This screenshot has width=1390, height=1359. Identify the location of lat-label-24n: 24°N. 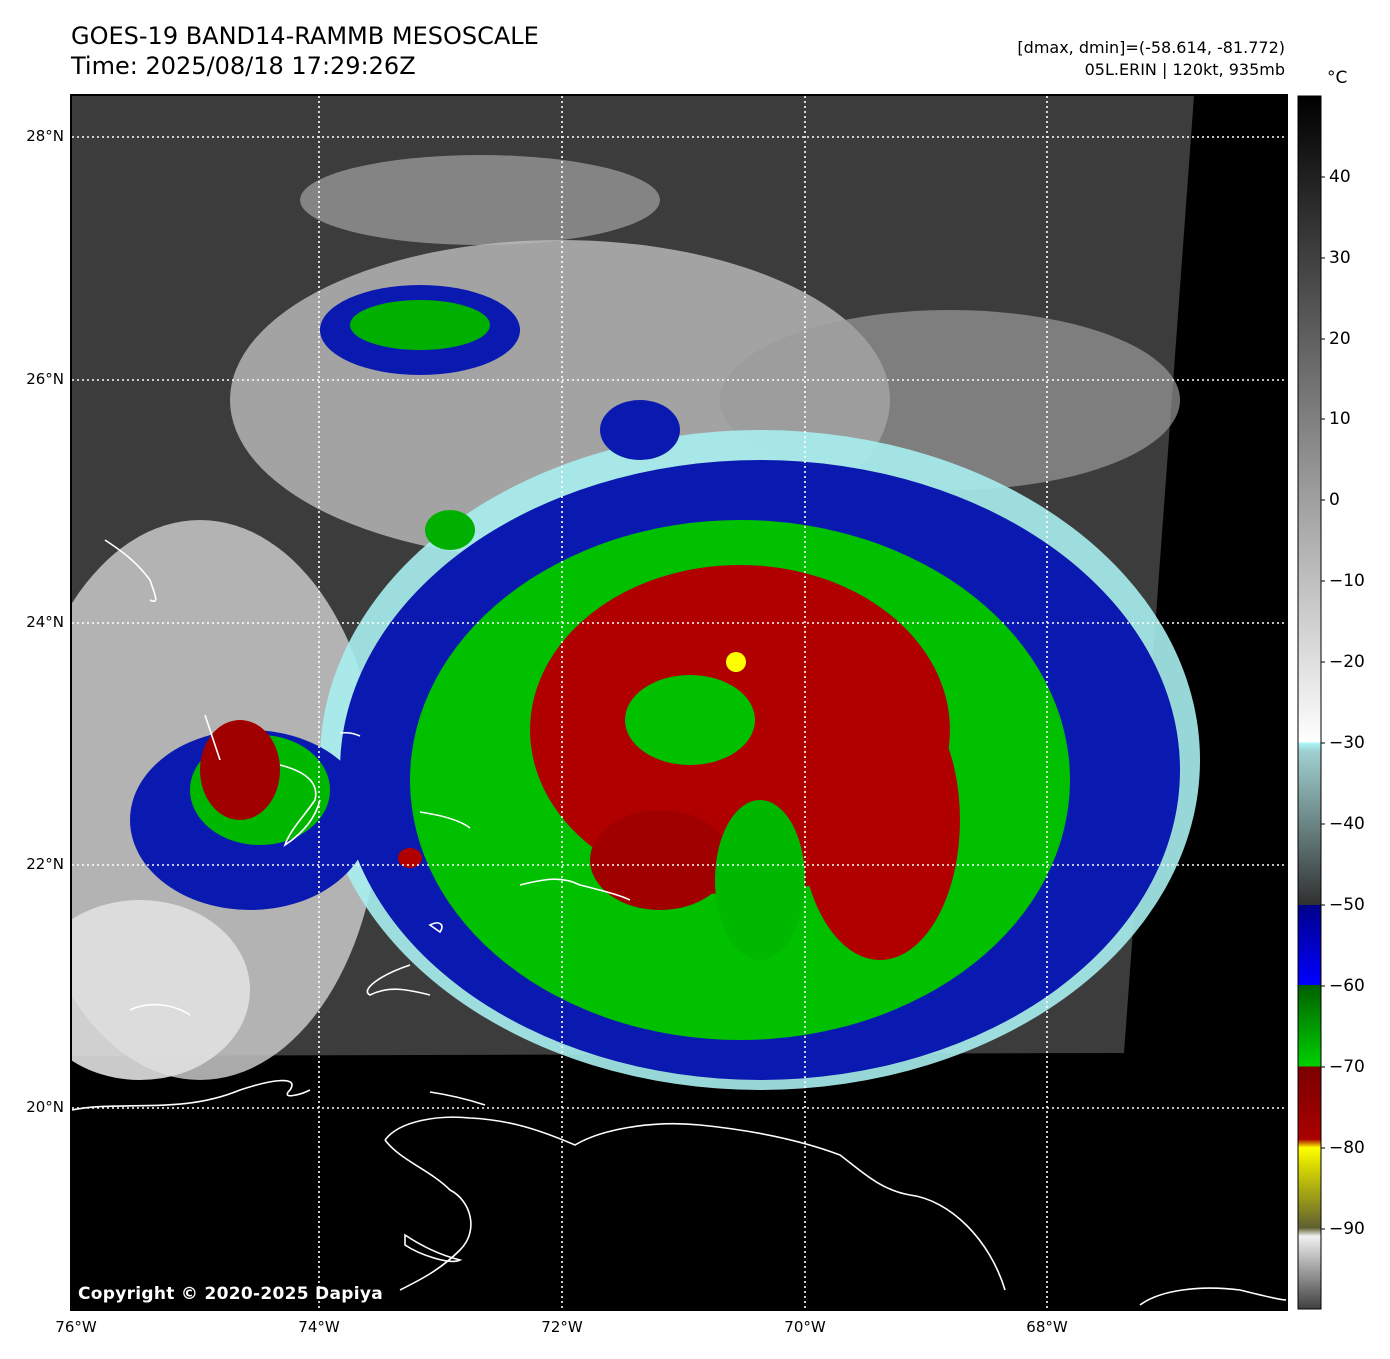
(45, 622).